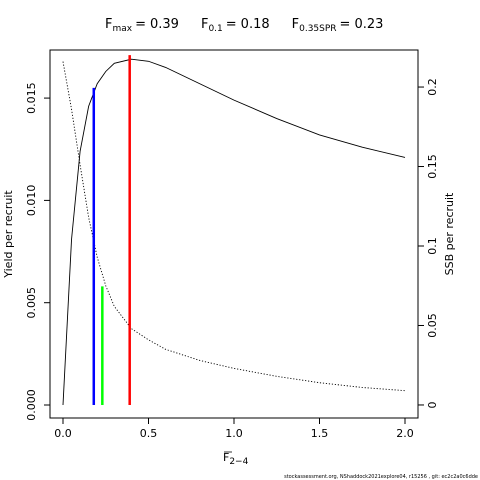 This screenshot has height=480, width=480. Describe the element at coordinates (432, 246) in the screenshot. I see `y2-tick-label: 0.1` at that location.